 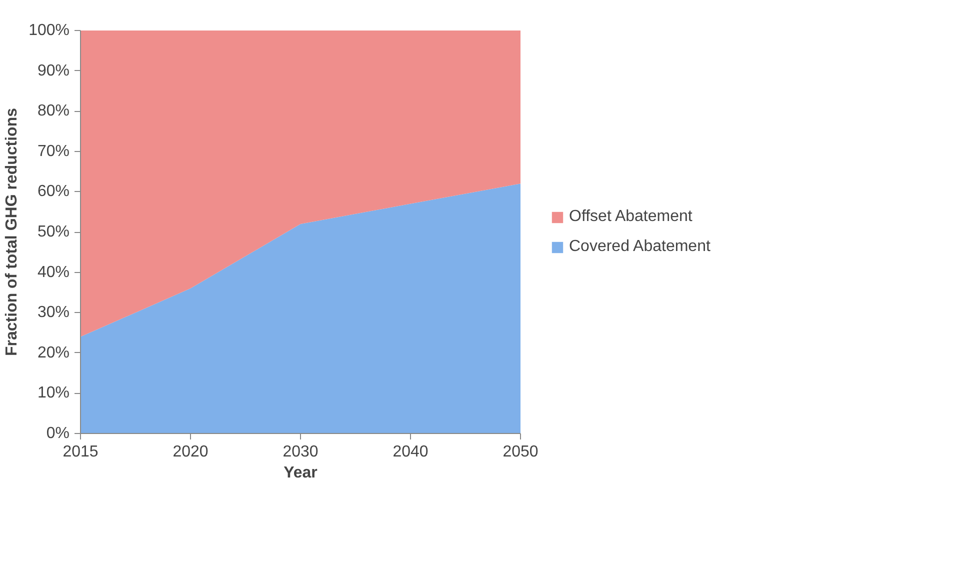 I want to click on y-tick-label: 50%, so click(x=53, y=232).